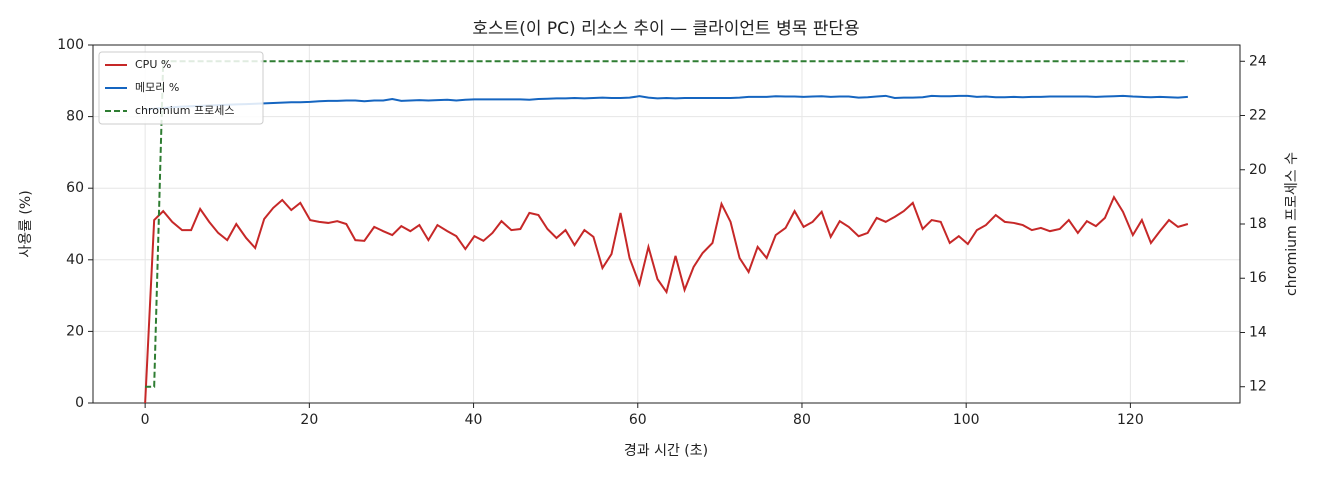  What do you see at coordinates (666, 451) in the screenshot?
I see `x-axis-label: 경과 시간 (초)` at bounding box center [666, 451].